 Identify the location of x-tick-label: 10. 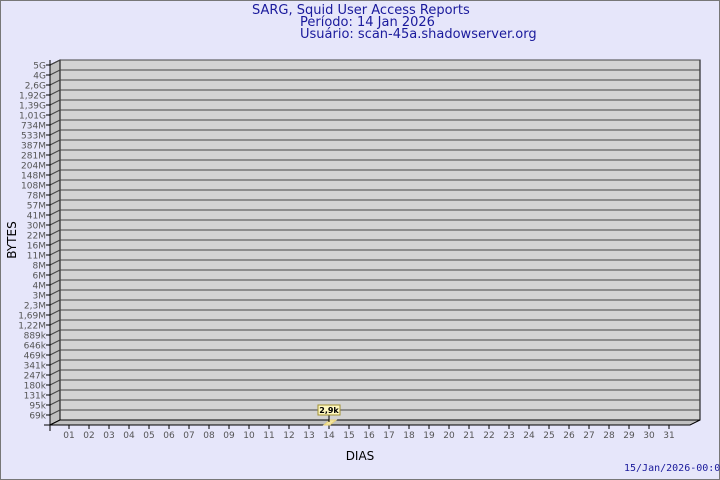
(249, 436).